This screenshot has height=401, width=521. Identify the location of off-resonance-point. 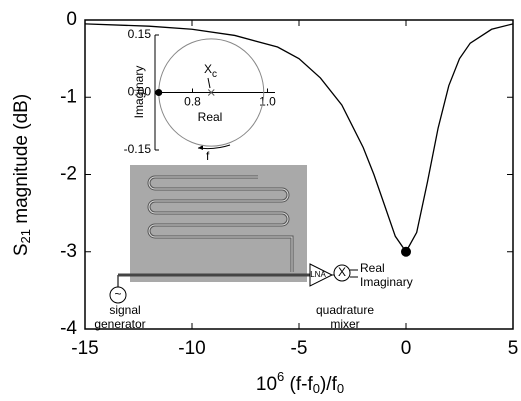
(159, 92).